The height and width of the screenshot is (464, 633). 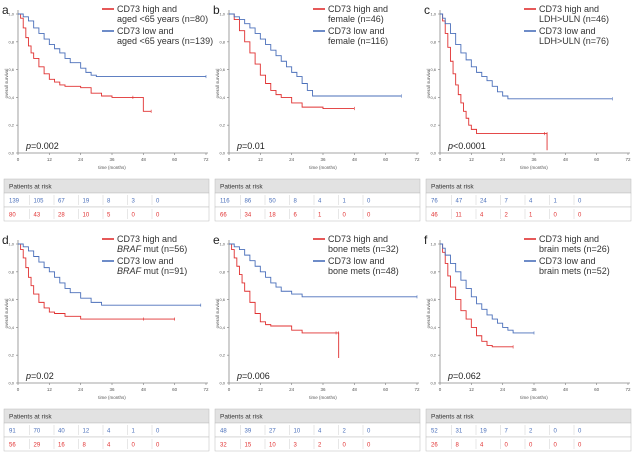 What do you see at coordinates (61, 202) in the screenshot?
I see `risk-table-cell: 67` at bounding box center [61, 202].